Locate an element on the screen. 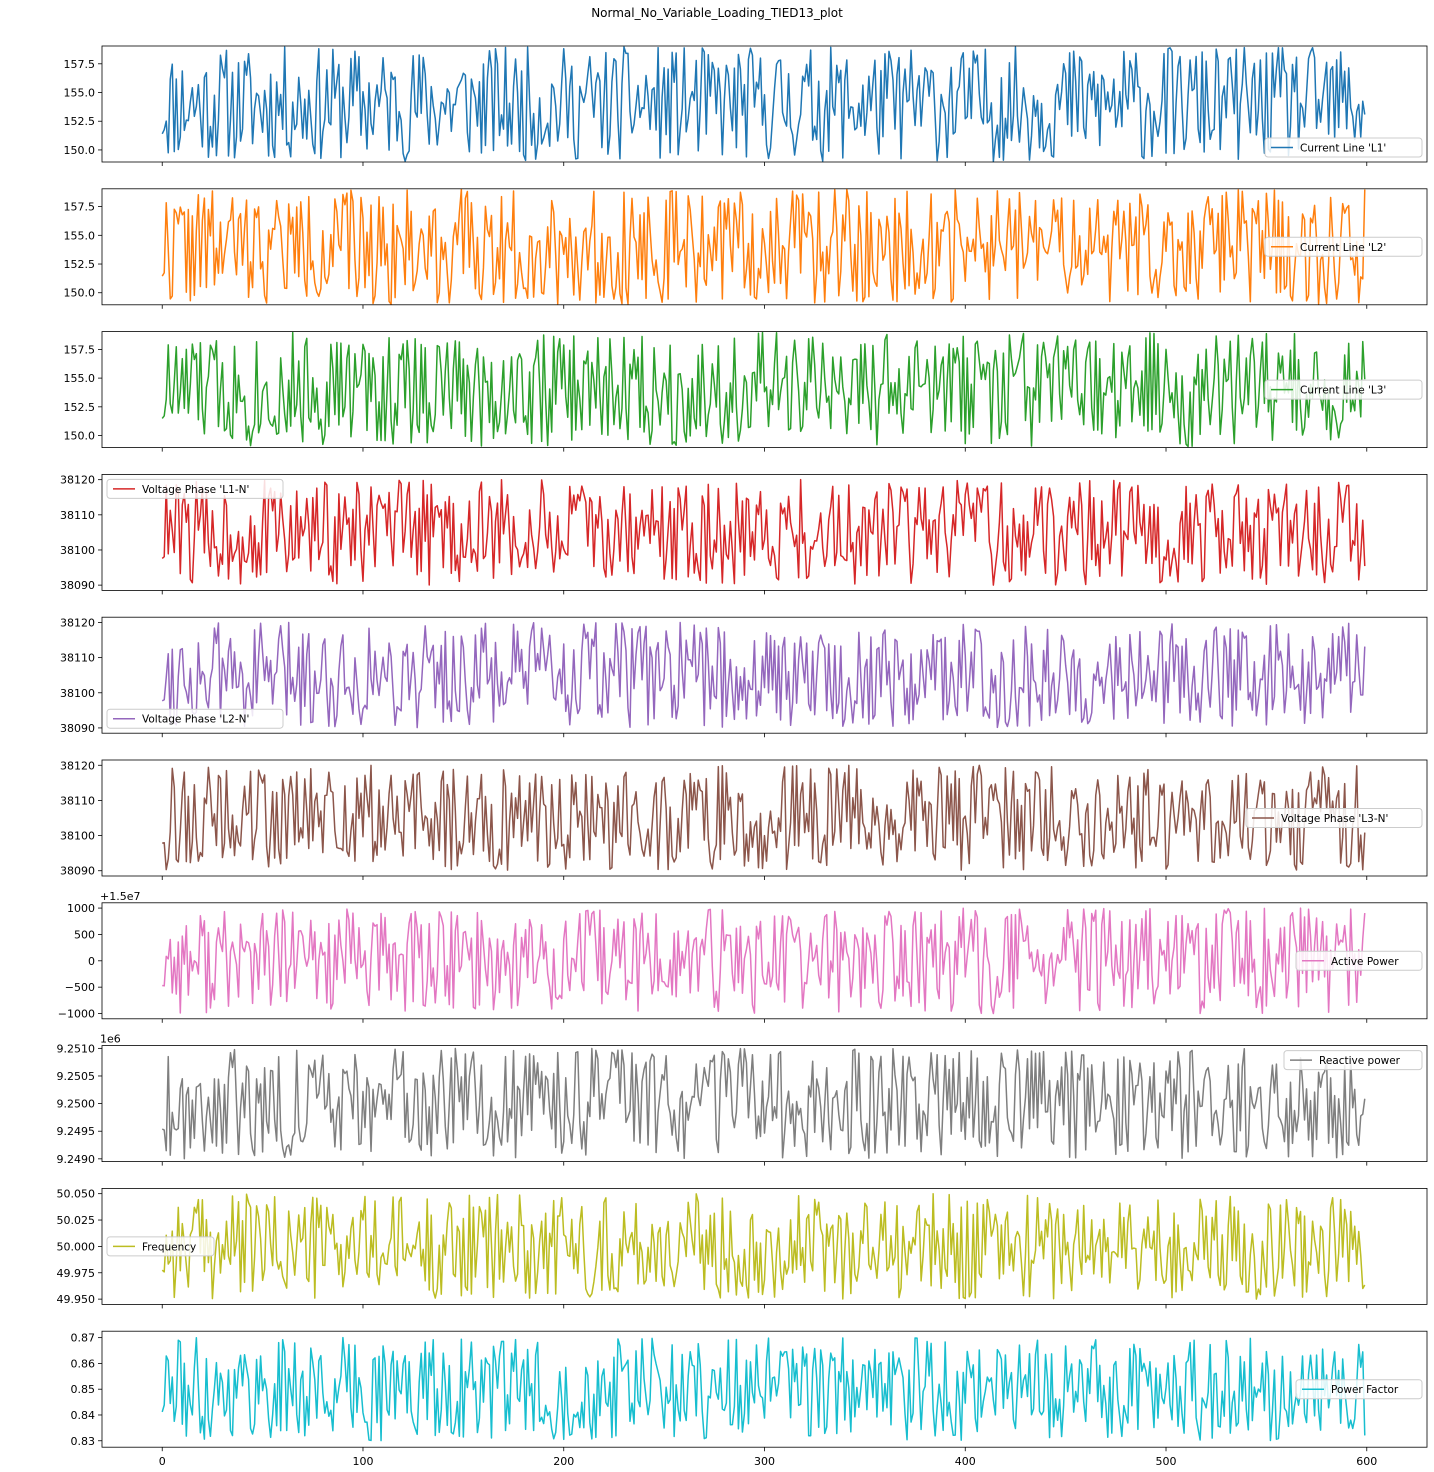  legend: Current Line 'L1' is located at coordinates (1343, 147).